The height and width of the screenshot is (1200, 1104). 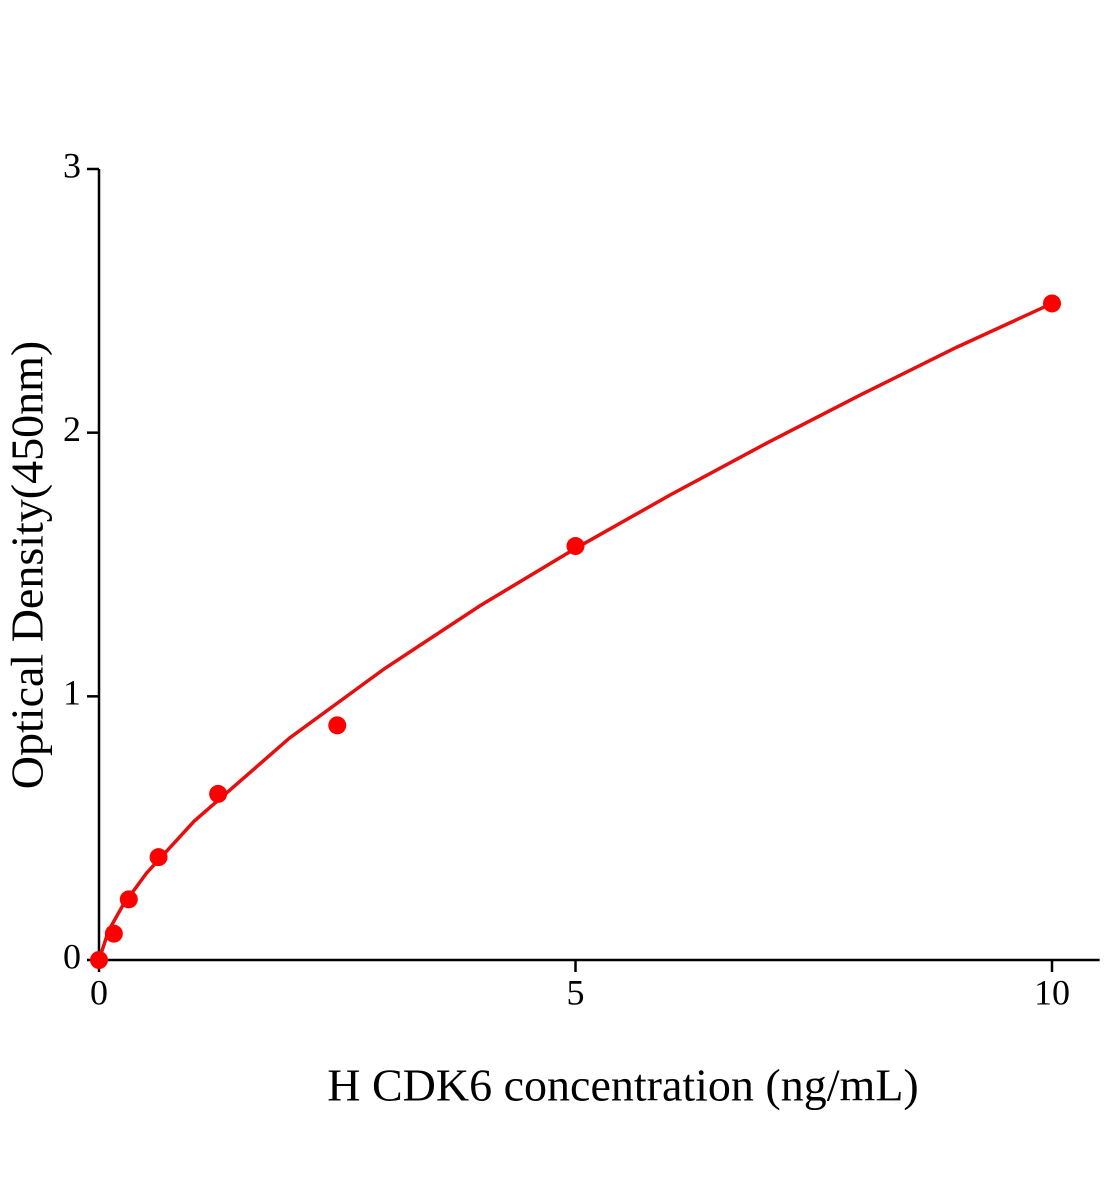 What do you see at coordinates (72, 693) in the screenshot?
I see `y-tick-label: 1` at bounding box center [72, 693].